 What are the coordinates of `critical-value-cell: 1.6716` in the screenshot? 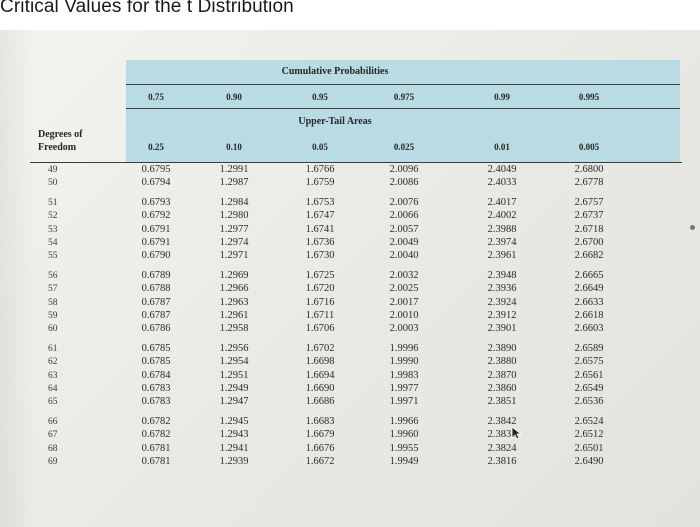 It's located at (320, 302).